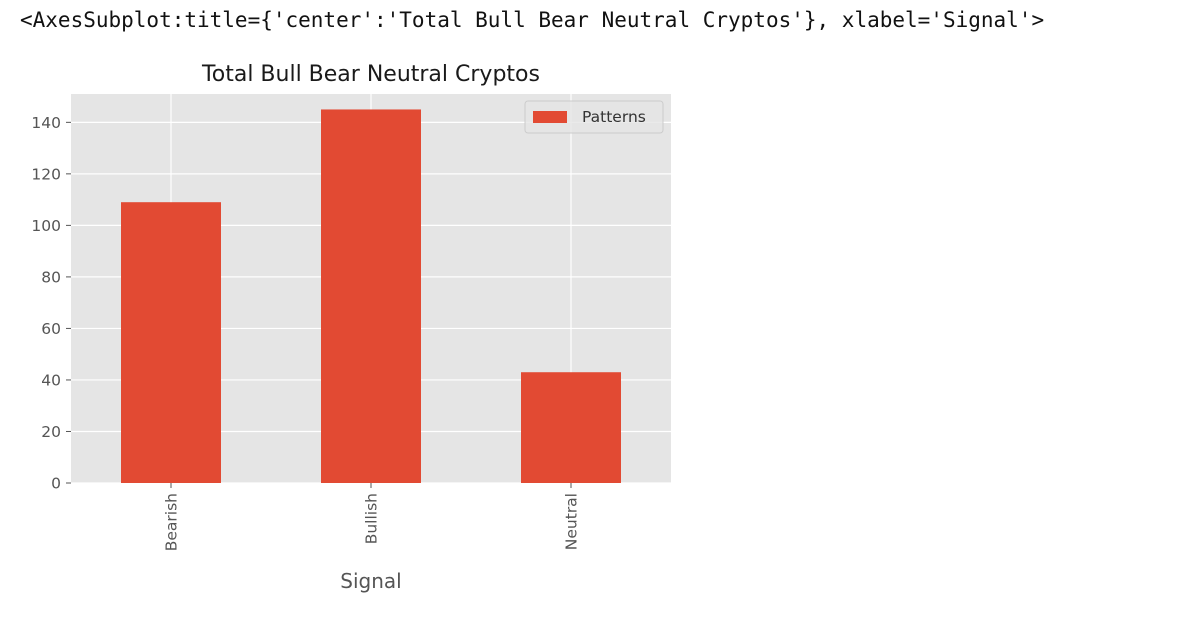  I want to click on x-tick-label: Bullish, so click(372, 518).